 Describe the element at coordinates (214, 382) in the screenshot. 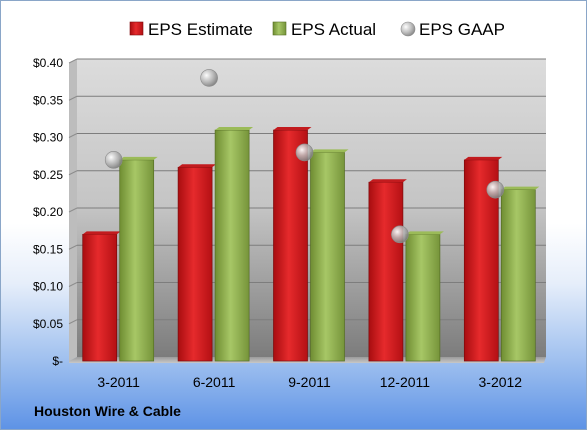

I see `x-tick-label: 6-2011` at that location.